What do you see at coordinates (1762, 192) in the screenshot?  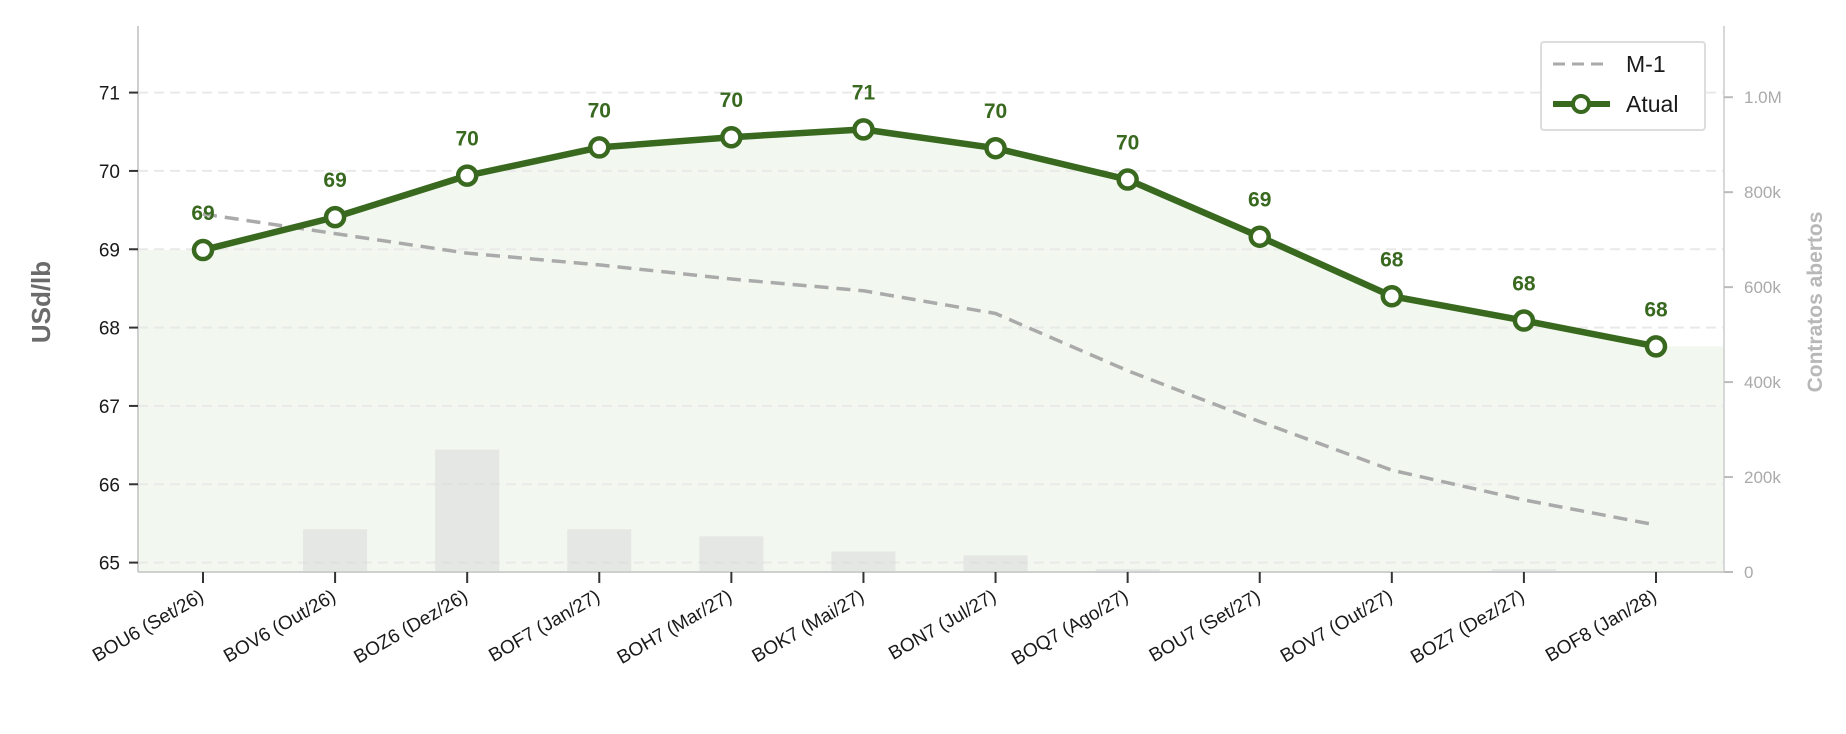 I see `y-tick-label-right: 800k` at bounding box center [1762, 192].